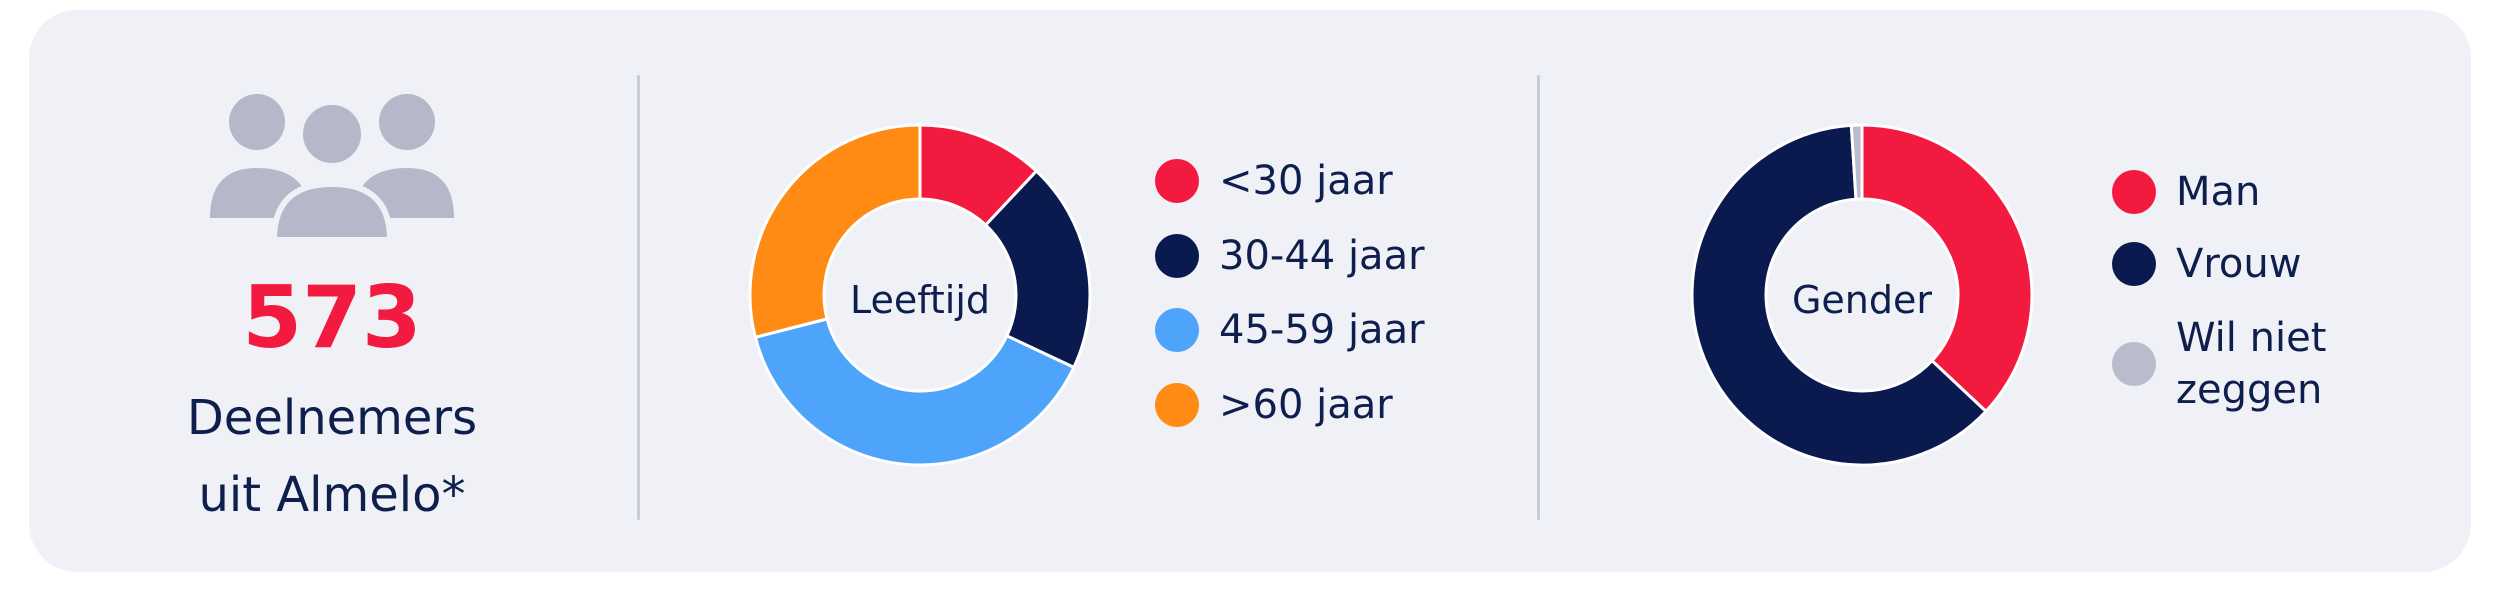  Describe the element at coordinates (332, 418) in the screenshot. I see `caption-line-1: Deelnemers` at that location.